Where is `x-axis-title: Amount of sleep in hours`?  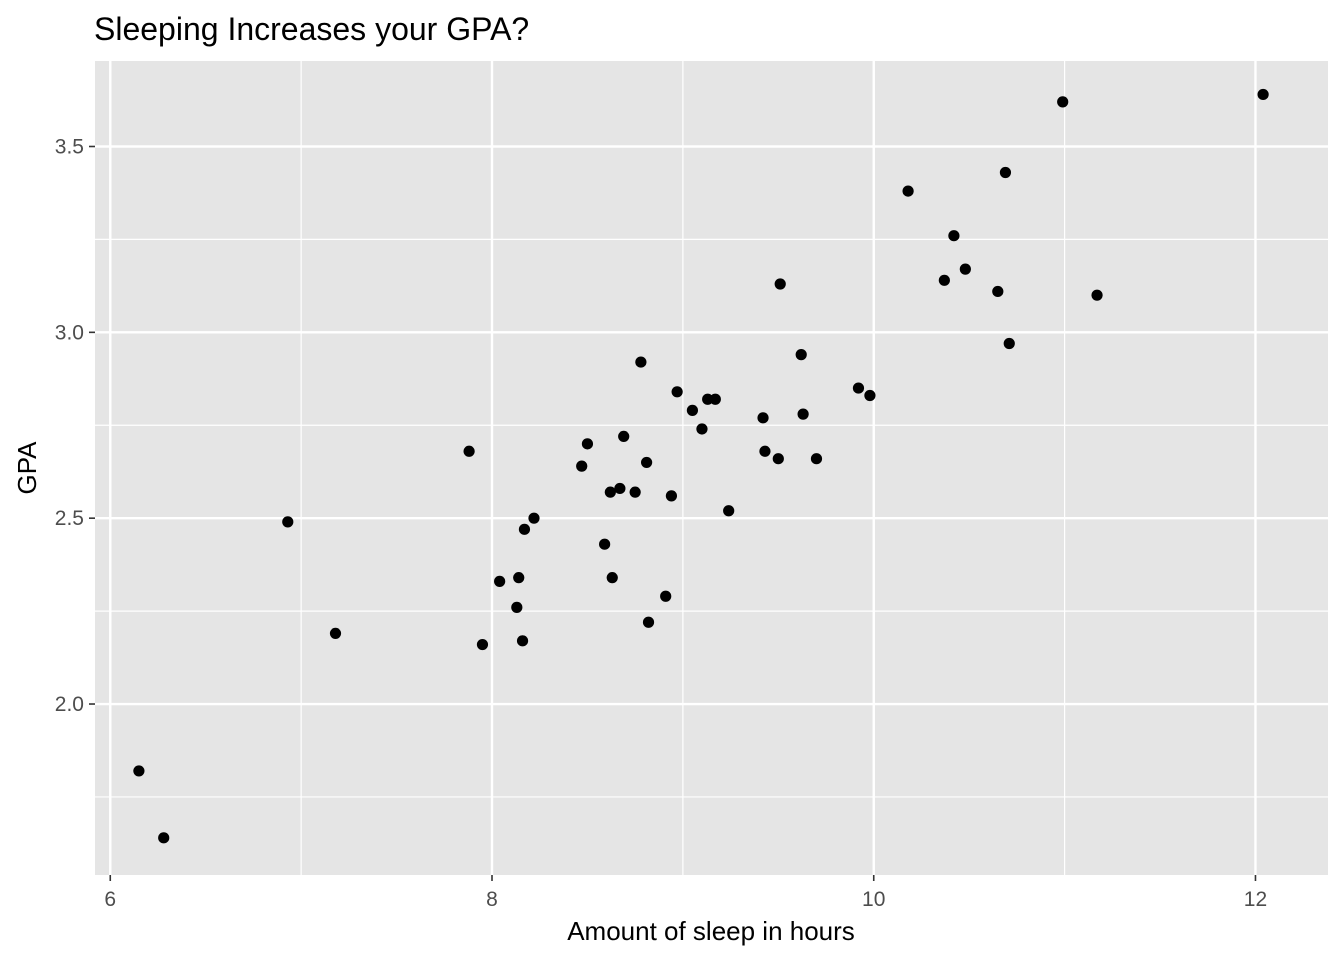
x-axis-title: Amount of sleep in hours is located at coordinates (711, 931).